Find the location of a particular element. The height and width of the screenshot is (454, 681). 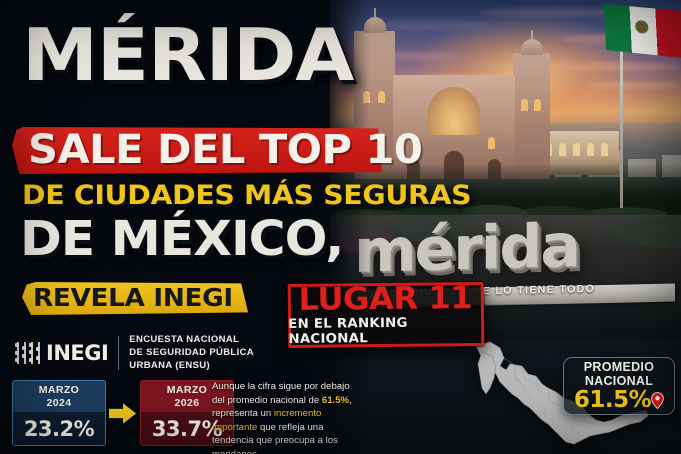

map-pin-icon is located at coordinates (657, 400).